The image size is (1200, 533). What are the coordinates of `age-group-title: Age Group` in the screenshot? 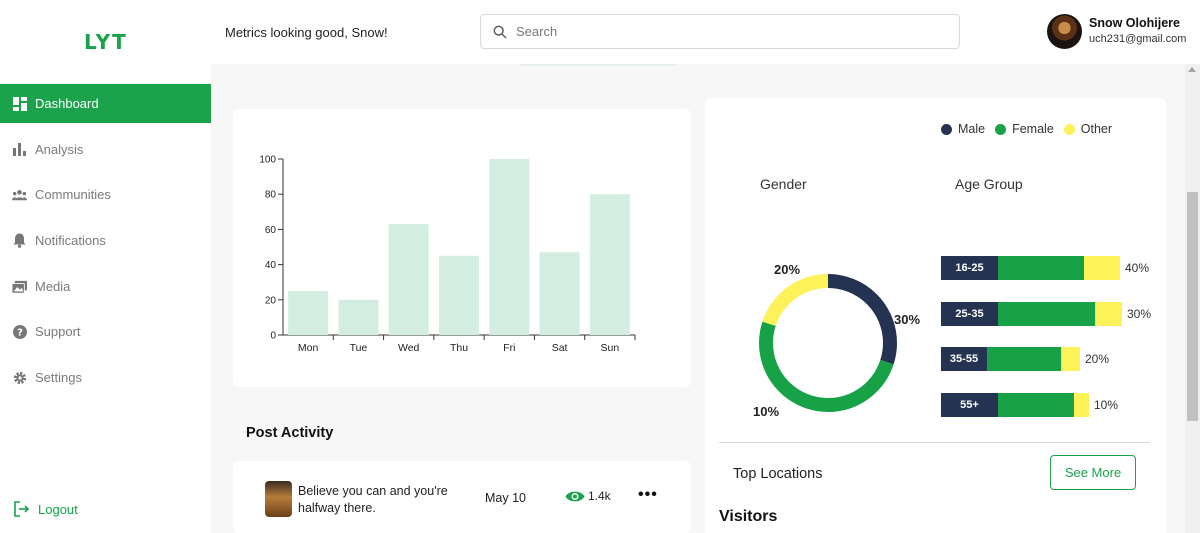 It's located at (989, 184).